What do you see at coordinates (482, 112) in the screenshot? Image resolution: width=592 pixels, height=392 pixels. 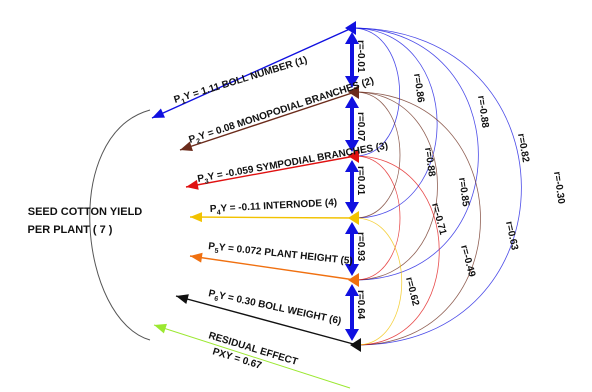 I see `arc-r-1-4: r=-0.88` at bounding box center [482, 112].